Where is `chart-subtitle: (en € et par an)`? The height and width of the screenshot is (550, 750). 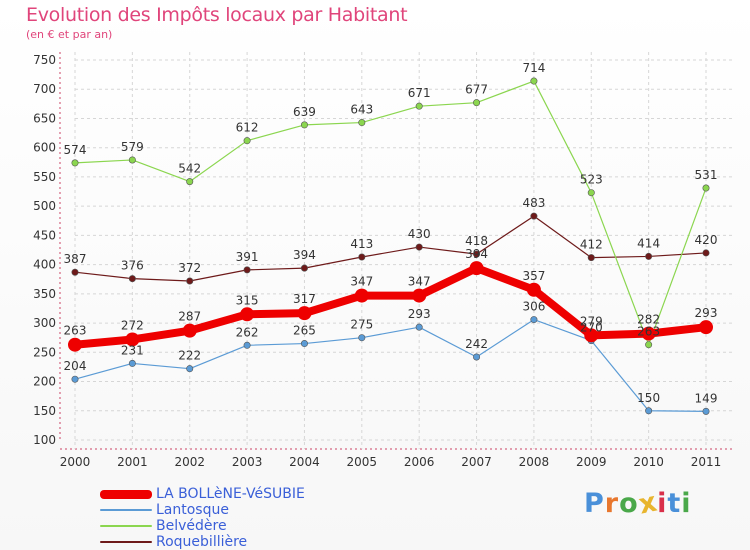 chart-subtitle: (en € et par an) is located at coordinates (69, 34).